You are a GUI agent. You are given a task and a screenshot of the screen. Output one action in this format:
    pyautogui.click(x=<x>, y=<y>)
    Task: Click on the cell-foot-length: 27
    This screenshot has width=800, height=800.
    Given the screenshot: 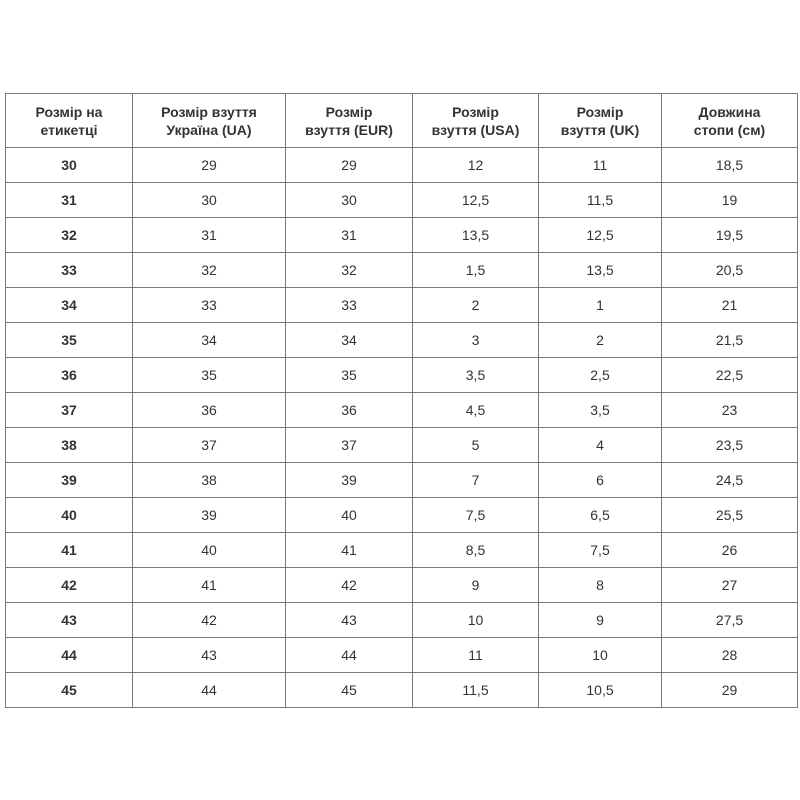 What is the action you would take?
    pyautogui.click(x=729, y=585)
    